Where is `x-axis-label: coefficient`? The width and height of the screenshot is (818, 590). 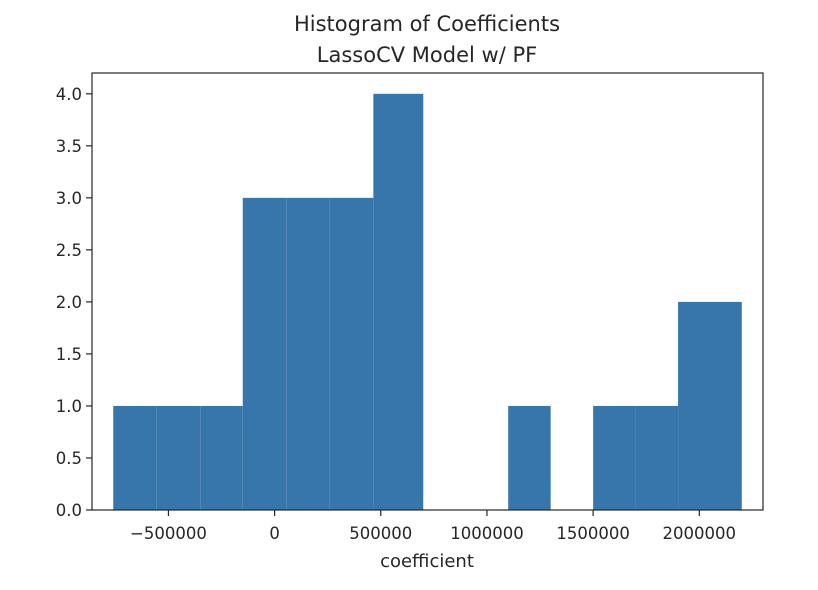
x-axis-label: coefficient is located at coordinates (427, 561).